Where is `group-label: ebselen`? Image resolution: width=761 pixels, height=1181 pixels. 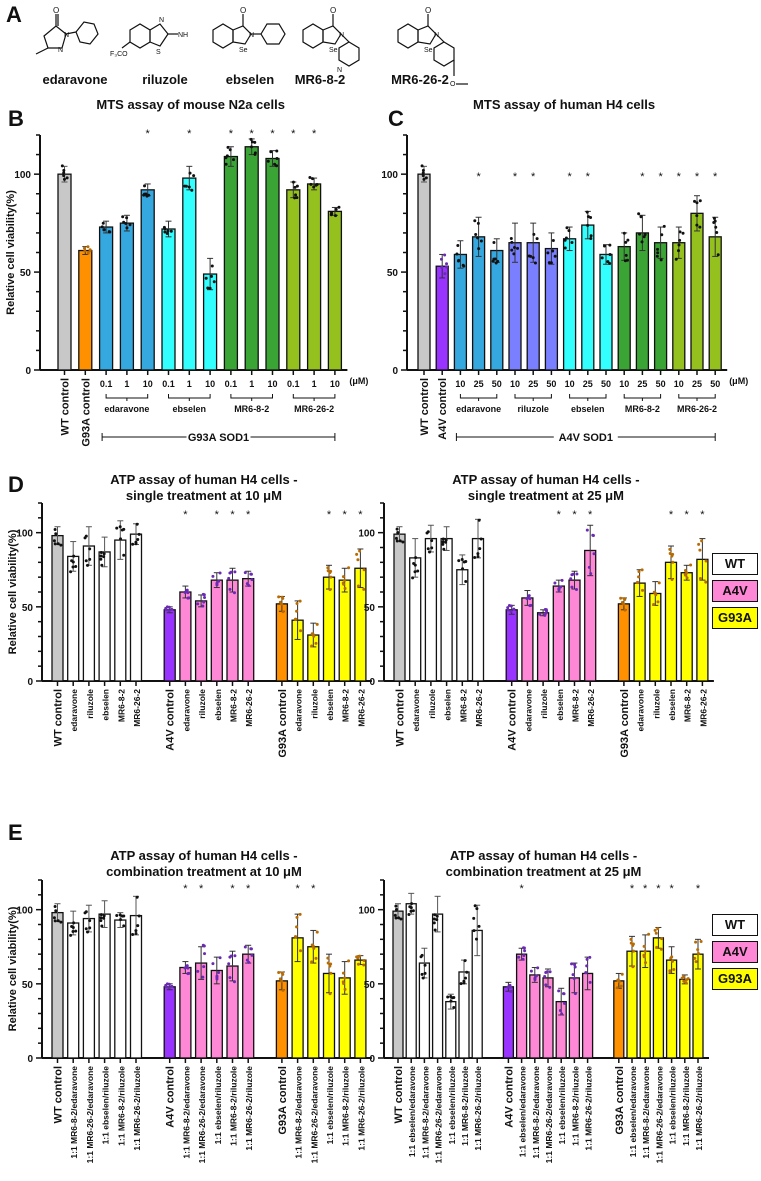
group-label: ebselen is located at coordinates (588, 409).